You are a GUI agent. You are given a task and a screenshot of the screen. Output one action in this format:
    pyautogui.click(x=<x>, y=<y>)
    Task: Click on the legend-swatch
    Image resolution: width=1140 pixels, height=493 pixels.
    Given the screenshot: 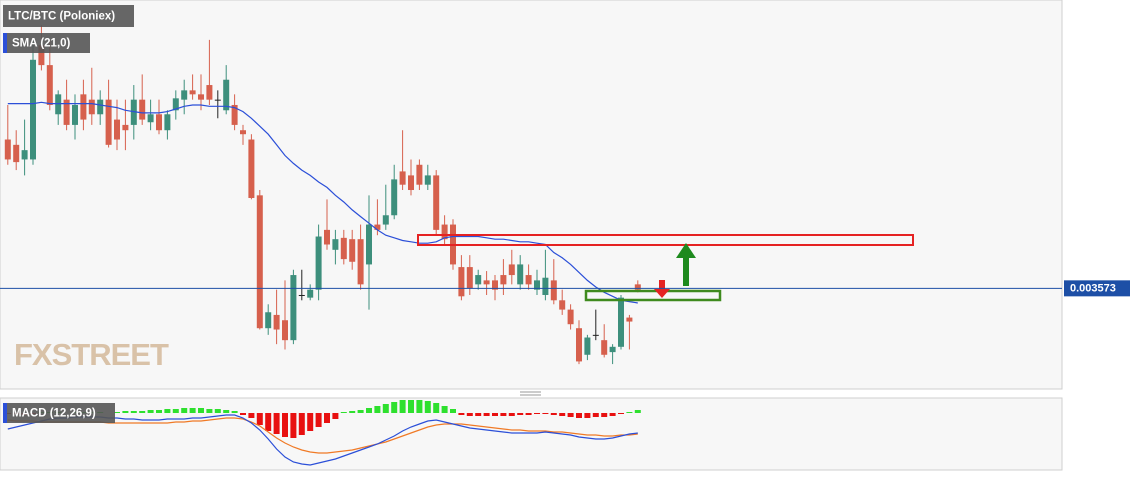 What is the action you would take?
    pyautogui.click(x=5, y=413)
    